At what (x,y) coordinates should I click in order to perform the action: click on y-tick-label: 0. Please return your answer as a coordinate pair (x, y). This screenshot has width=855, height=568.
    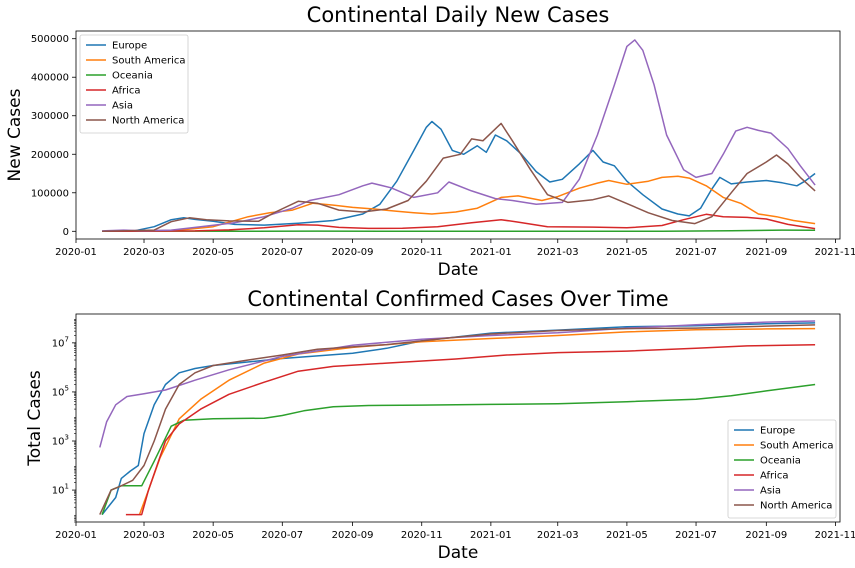
    Looking at the image, I should click on (66, 232).